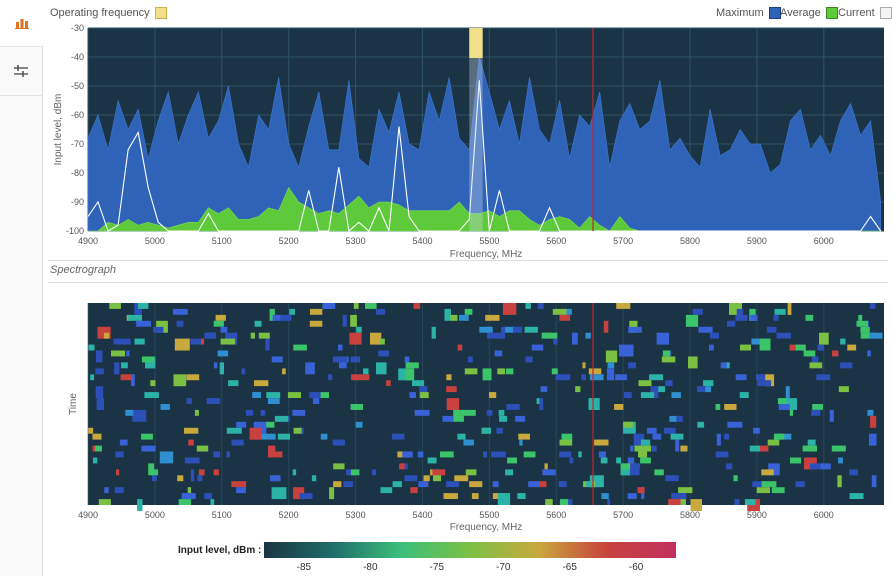 The height and width of the screenshot is (576, 893). Describe the element at coordinates (489, 241) in the screenshot. I see `x-tick-label: 5500` at that location.